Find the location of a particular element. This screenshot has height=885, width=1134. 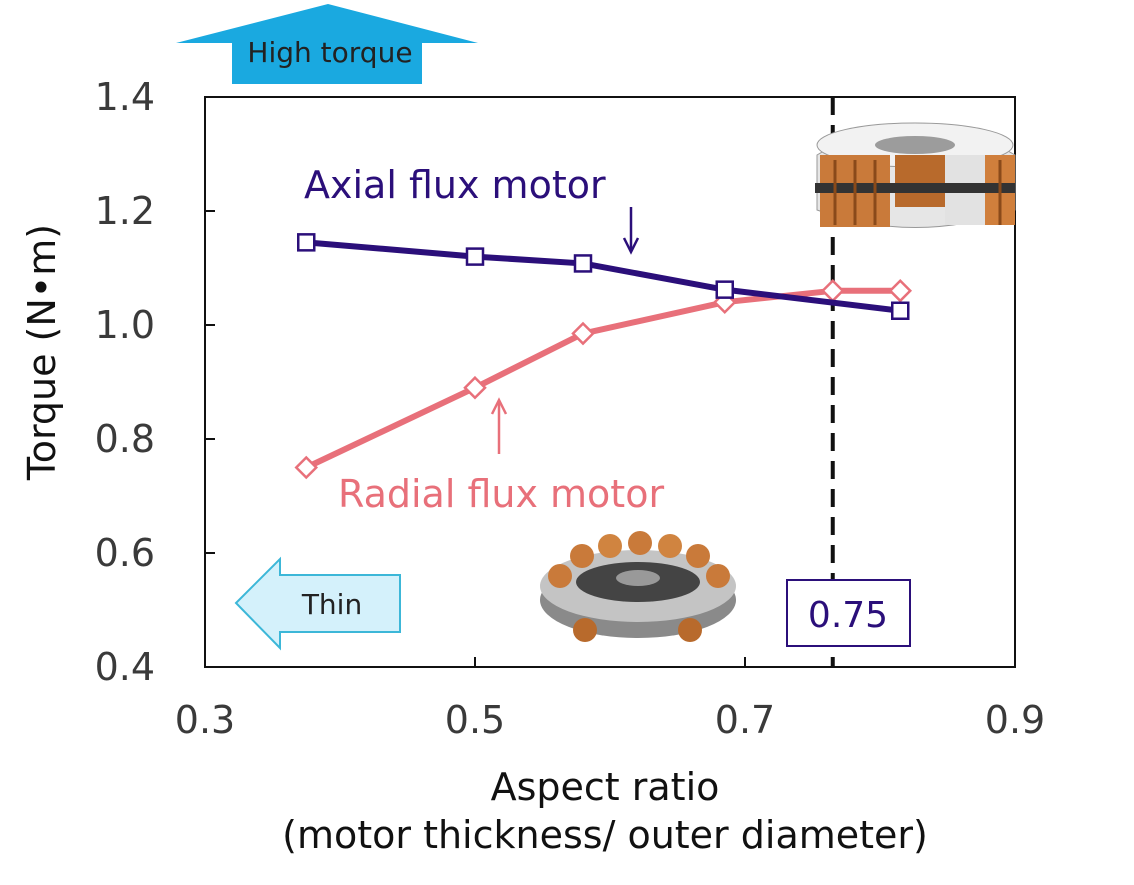

y-tick-label: 1.2 is located at coordinates (125, 211).